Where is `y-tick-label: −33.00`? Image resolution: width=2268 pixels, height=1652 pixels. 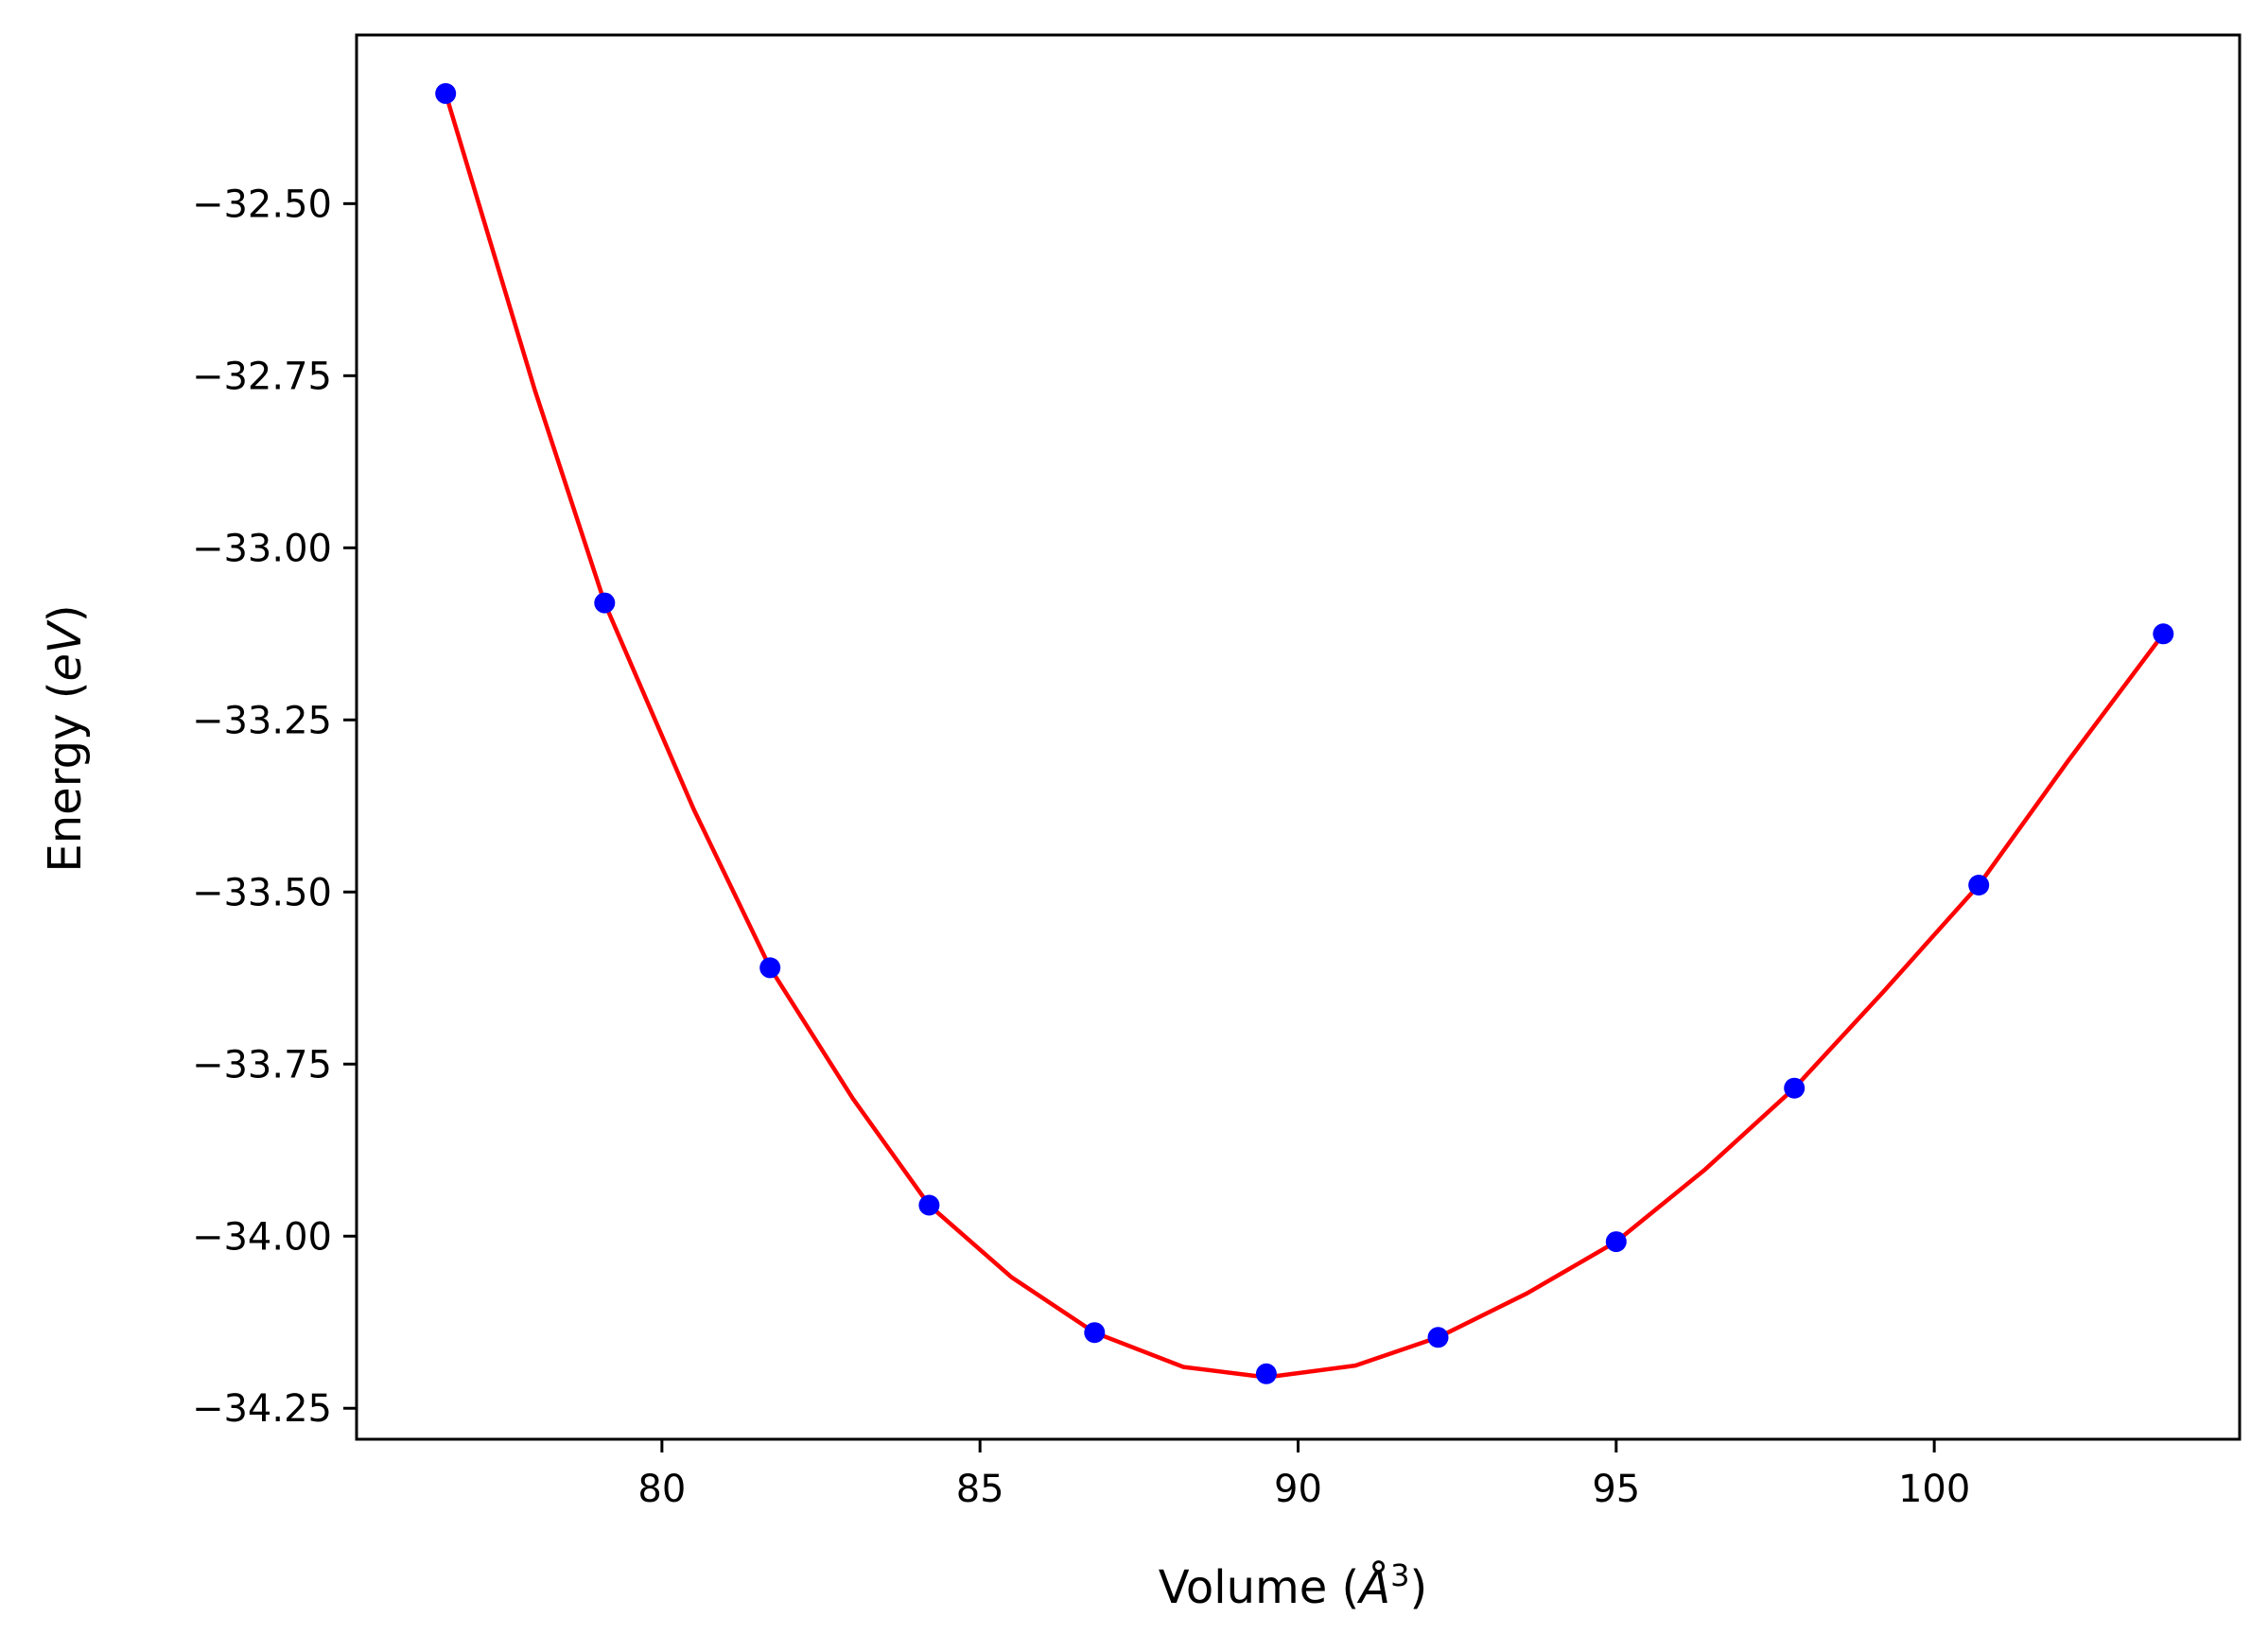
y-tick-label: −33.00 is located at coordinates (262, 549).